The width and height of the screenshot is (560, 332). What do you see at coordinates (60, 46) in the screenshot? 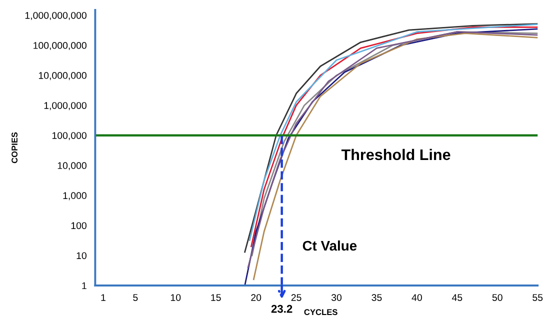
I see `y-tick-label: 100,000,000` at bounding box center [60, 46].